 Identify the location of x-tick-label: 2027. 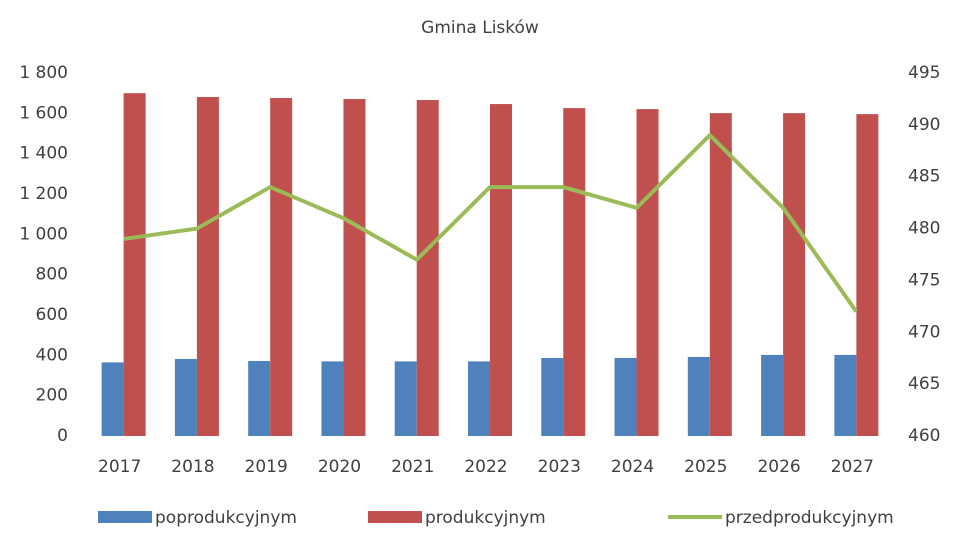
(852, 467).